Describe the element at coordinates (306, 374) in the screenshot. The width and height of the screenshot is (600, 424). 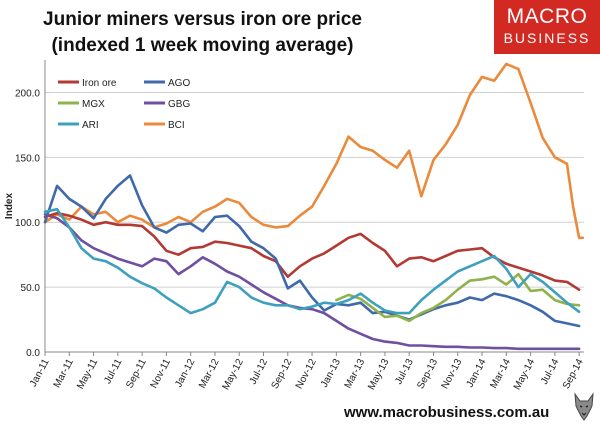
I see `x-tick-label: Nov-12` at that location.